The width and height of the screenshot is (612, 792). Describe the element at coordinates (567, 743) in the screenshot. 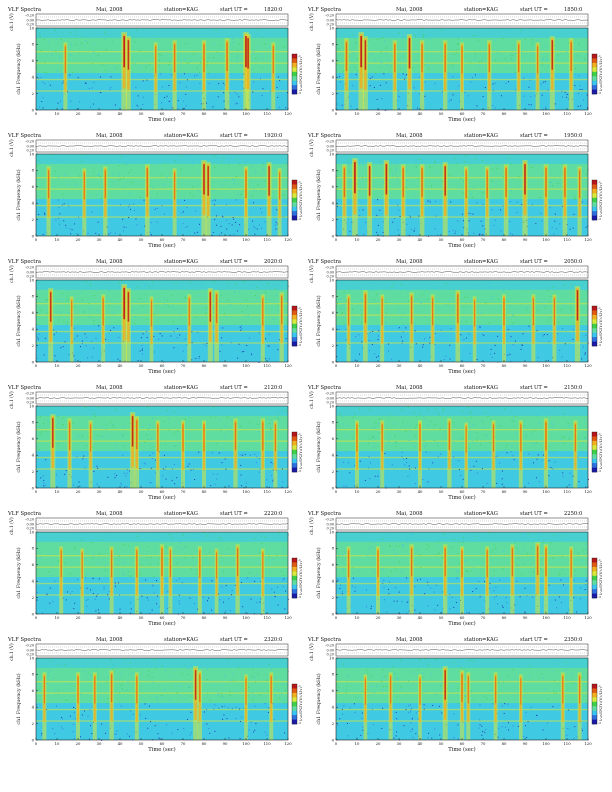

I see `time-tick-label: 110` at that location.